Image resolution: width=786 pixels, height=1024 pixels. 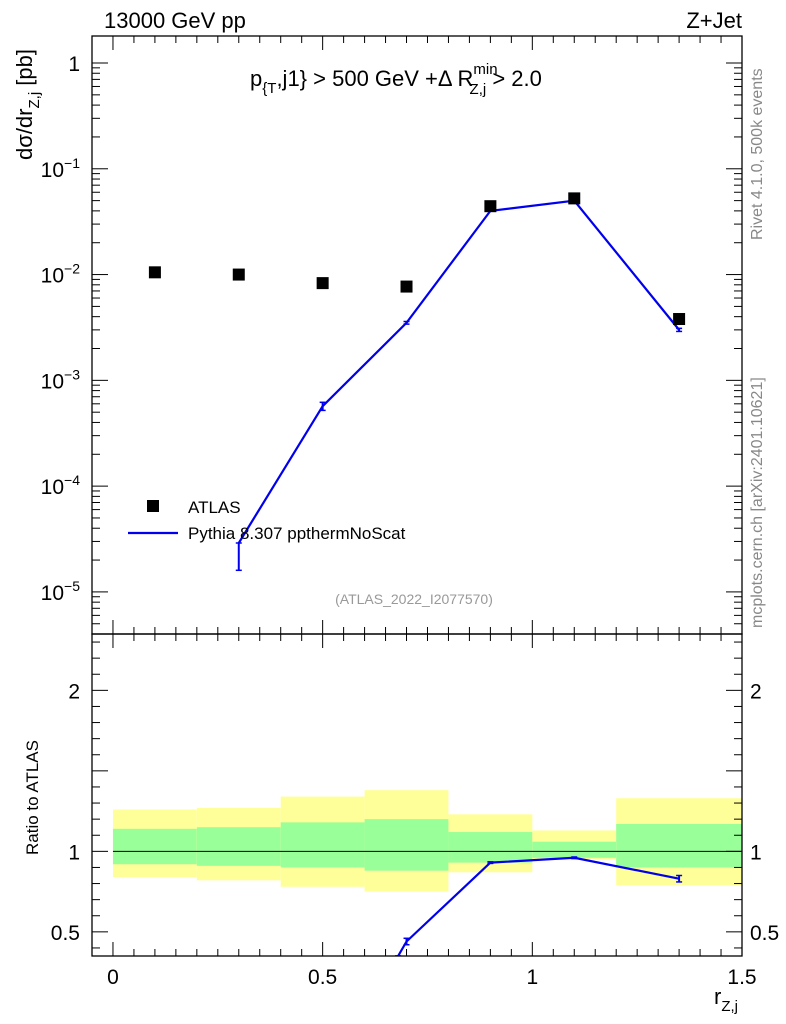 I want to click on y-tick-label-ratio-right-2: 2, so click(x=756, y=691).